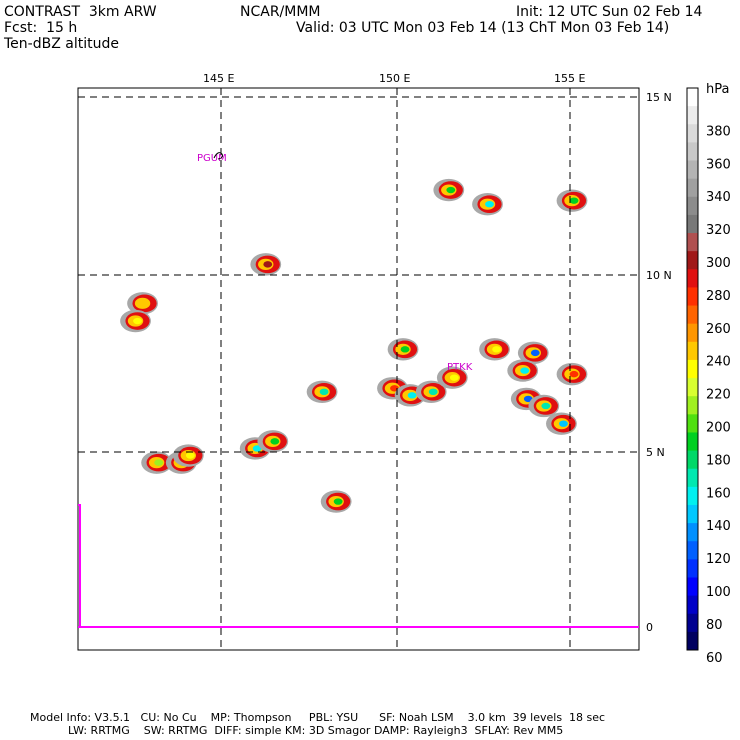 This screenshot has height=740, width=740. I want to click on colorbar-tick-label: 380, so click(718, 131).